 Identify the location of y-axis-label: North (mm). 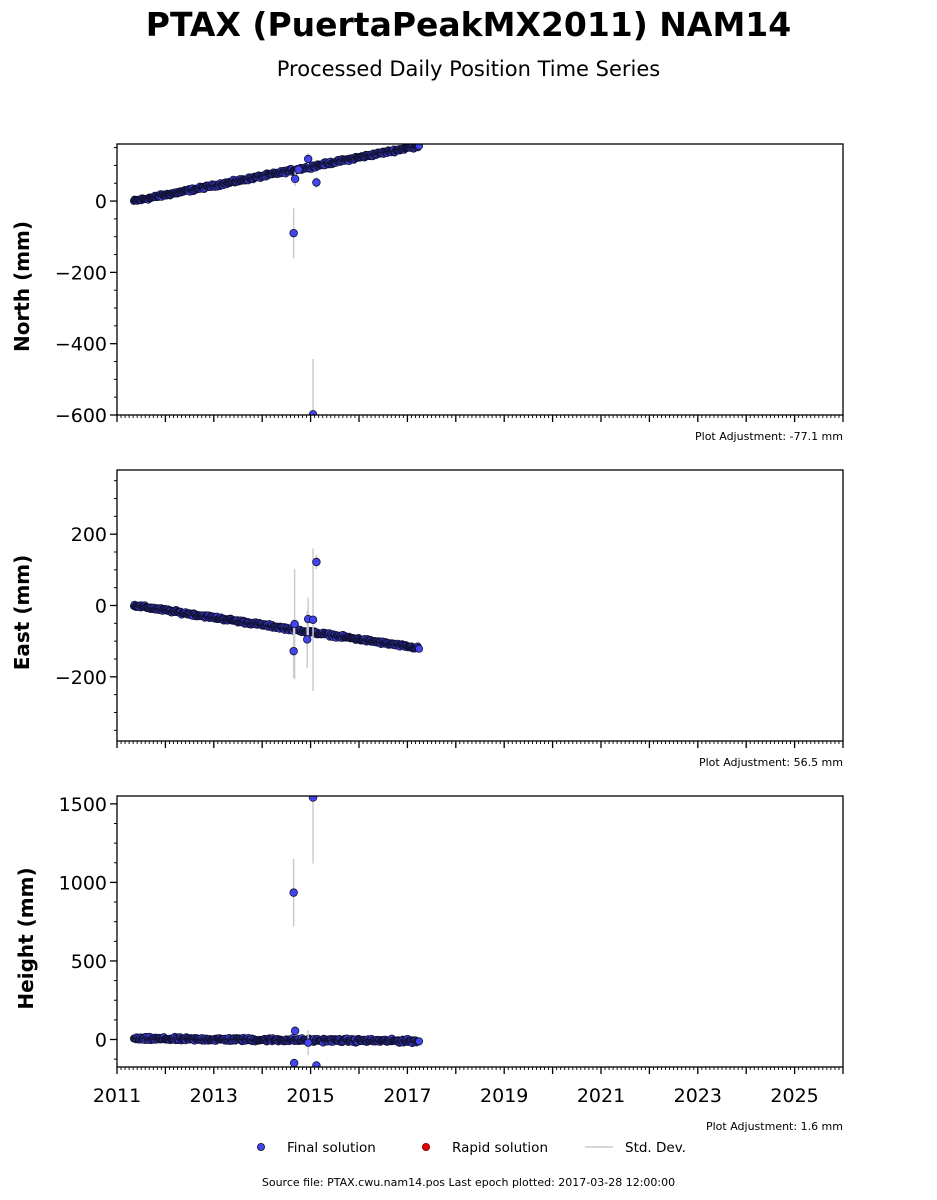
(22, 286).